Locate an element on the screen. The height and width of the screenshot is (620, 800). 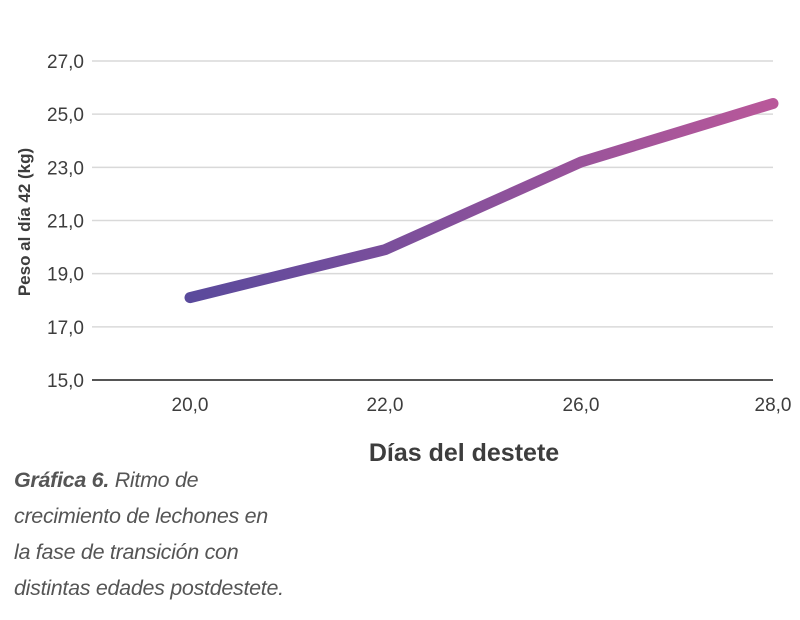
y-axis-ticks: 15,0 17,0 19,0 21,0 23,0 25,0 27,0 is located at coordinates (65, 222).